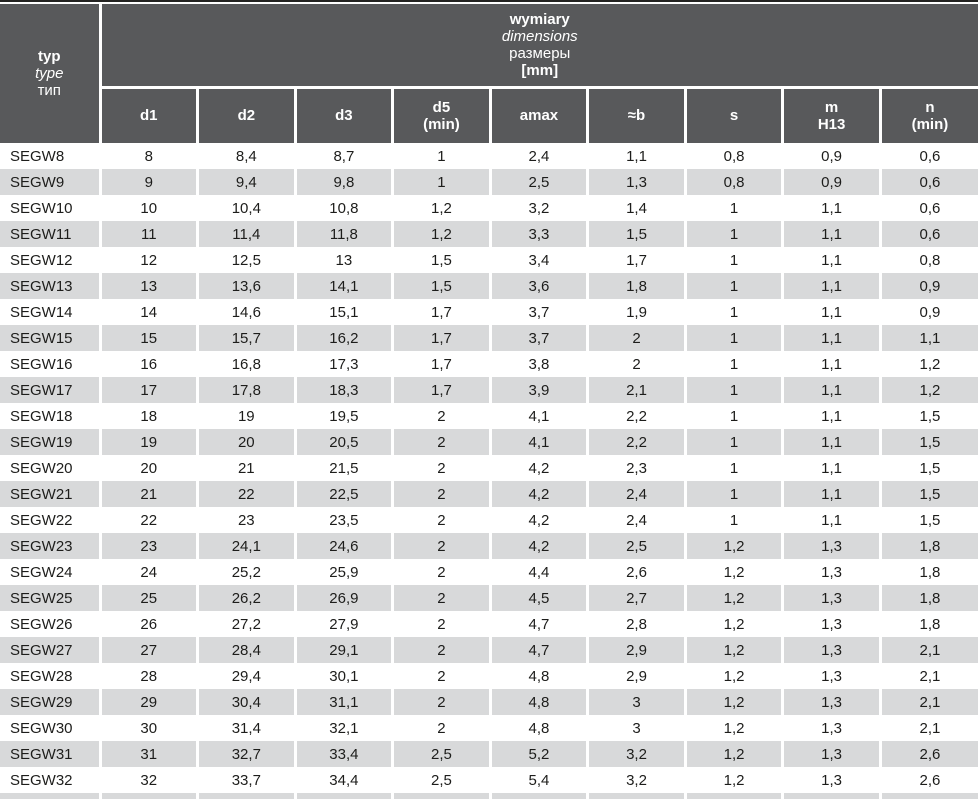 Image resolution: width=978 pixels, height=802 pixels. Describe the element at coordinates (41, 650) in the screenshot. I see `cell-typ: SEGW27` at that location.